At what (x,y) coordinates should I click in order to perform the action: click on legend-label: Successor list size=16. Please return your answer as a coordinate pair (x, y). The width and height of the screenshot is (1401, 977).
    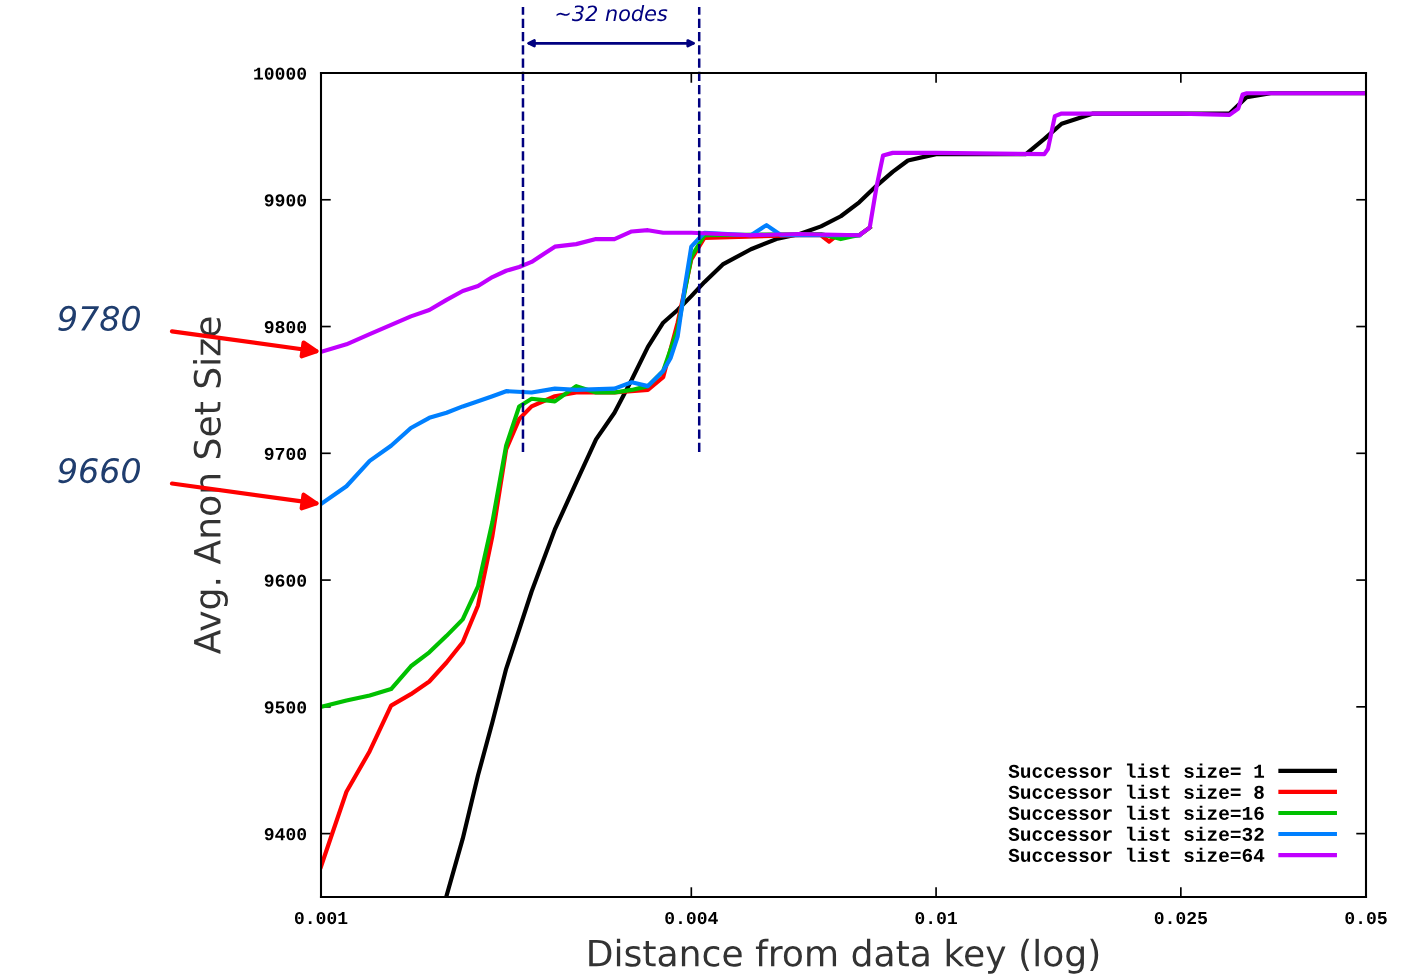
    Looking at the image, I should click on (1136, 812).